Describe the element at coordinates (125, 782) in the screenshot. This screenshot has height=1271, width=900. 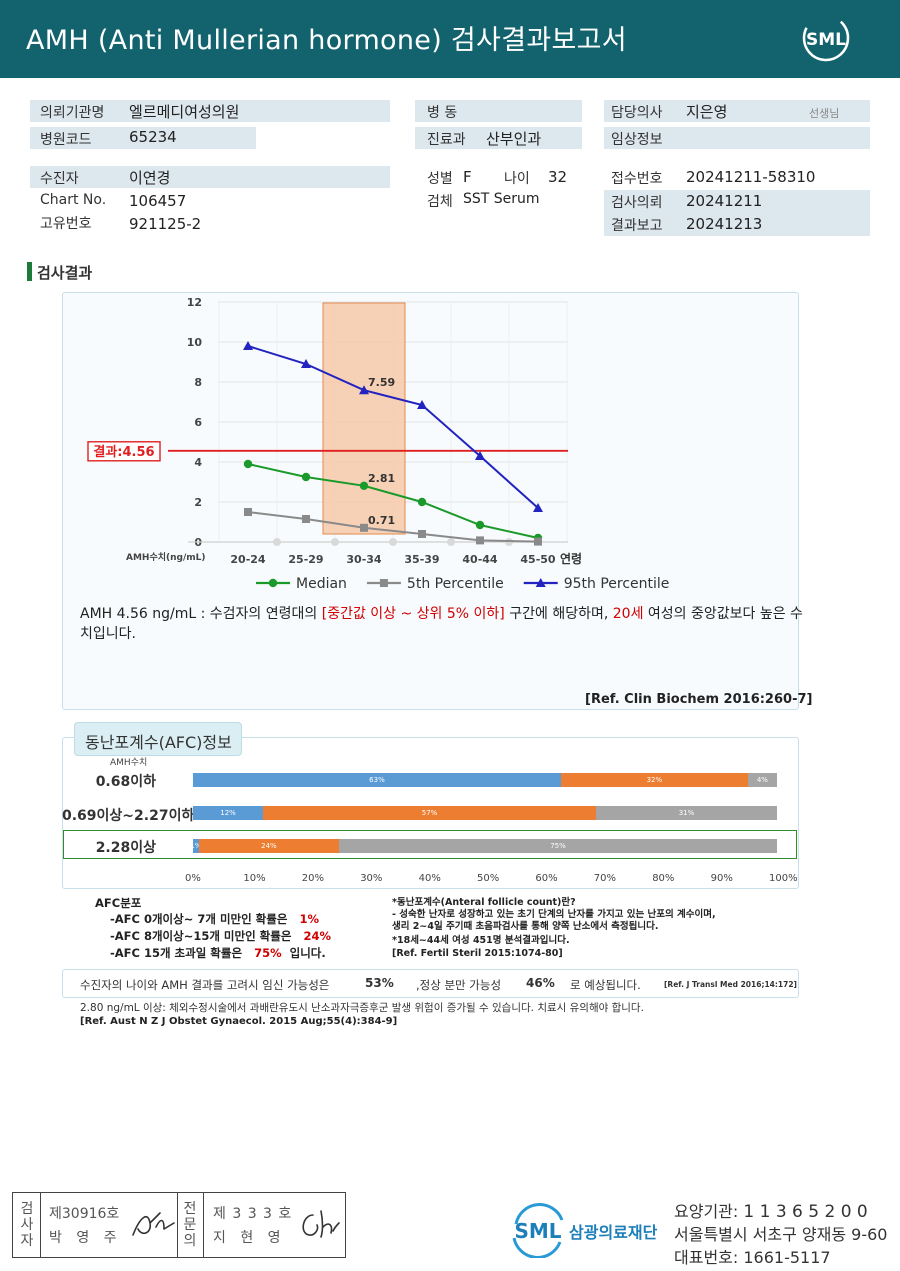
I see `afc-row-label-1: 0.68이하` at that location.